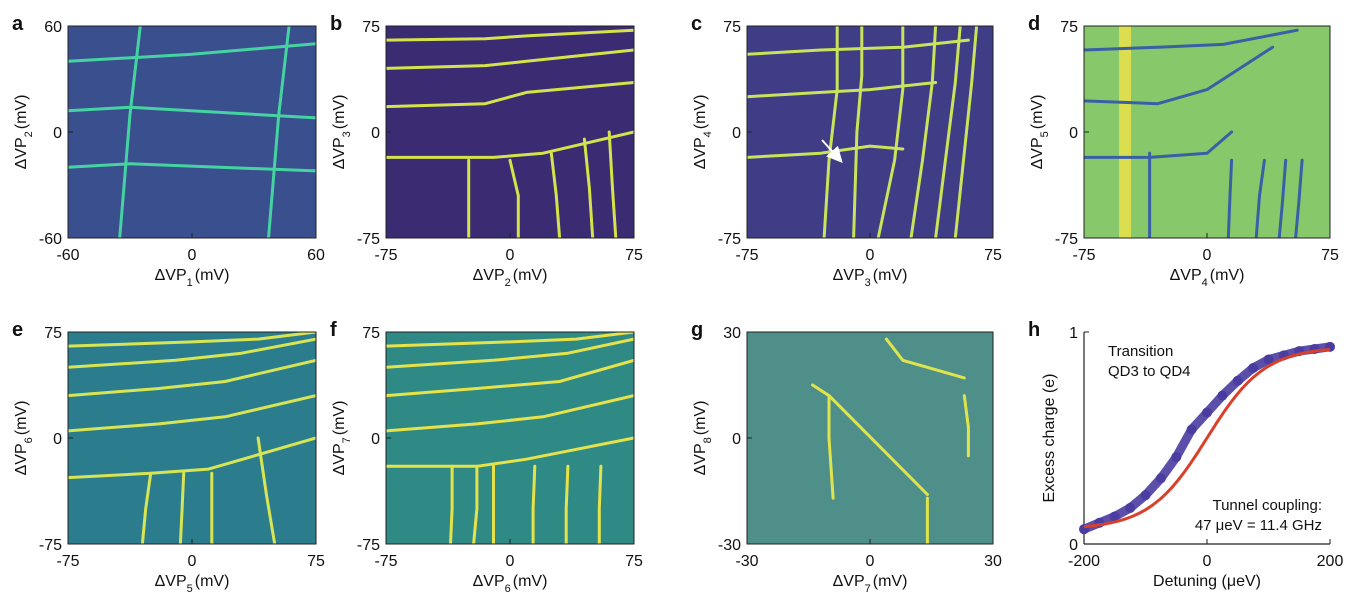 Image resolution: width=1367 pixels, height=608 pixels. Describe the element at coordinates (697, 330) in the screenshot. I see `panel-letter: g` at that location.